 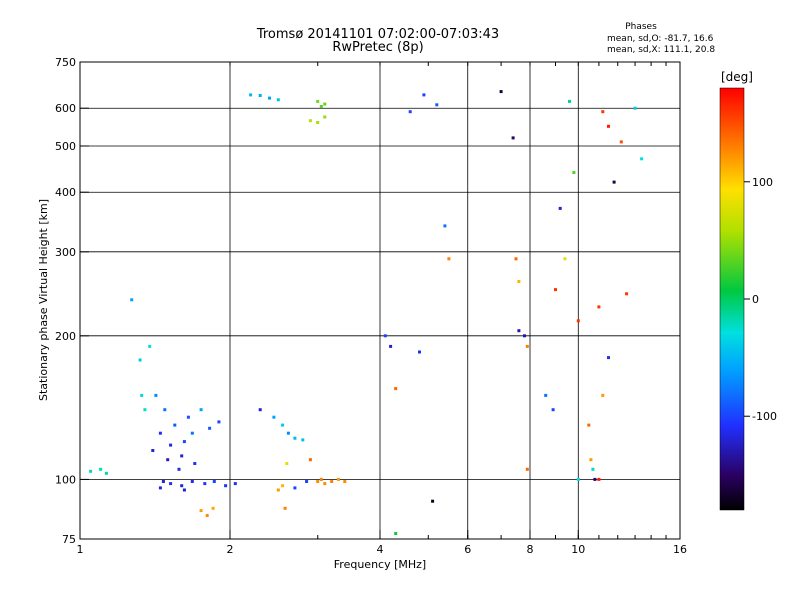 What do you see at coordinates (69, 539) in the screenshot?
I see `y-tick-label: 75` at bounding box center [69, 539].